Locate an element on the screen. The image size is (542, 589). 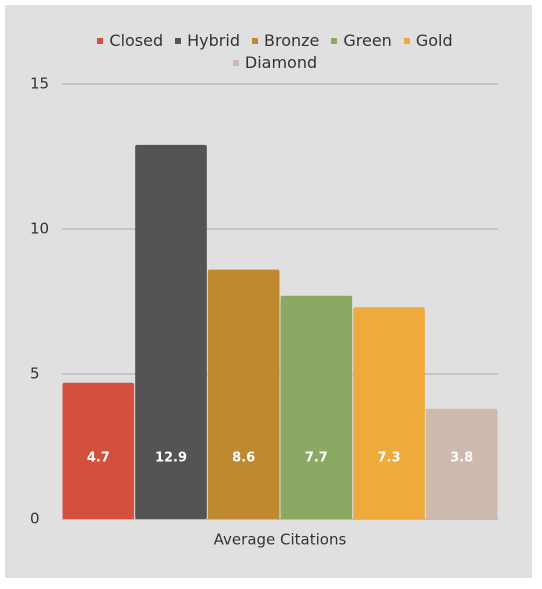
legend-item: Green is located at coordinates (361, 41).